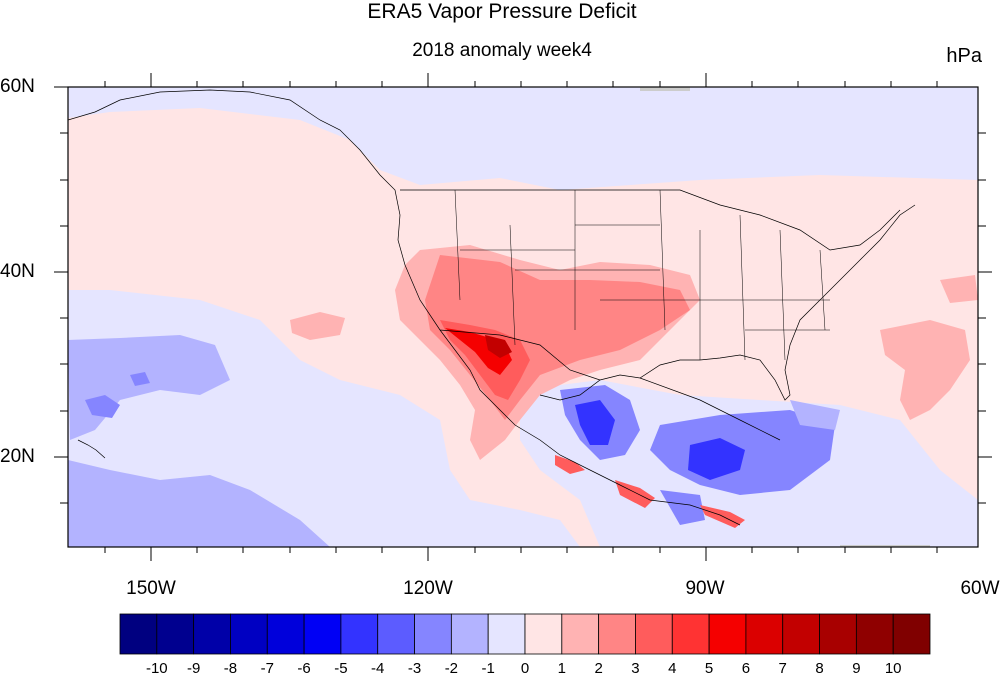  What do you see at coordinates (819, 668) in the screenshot?
I see `colorbar-tick-label: 8` at bounding box center [819, 668].